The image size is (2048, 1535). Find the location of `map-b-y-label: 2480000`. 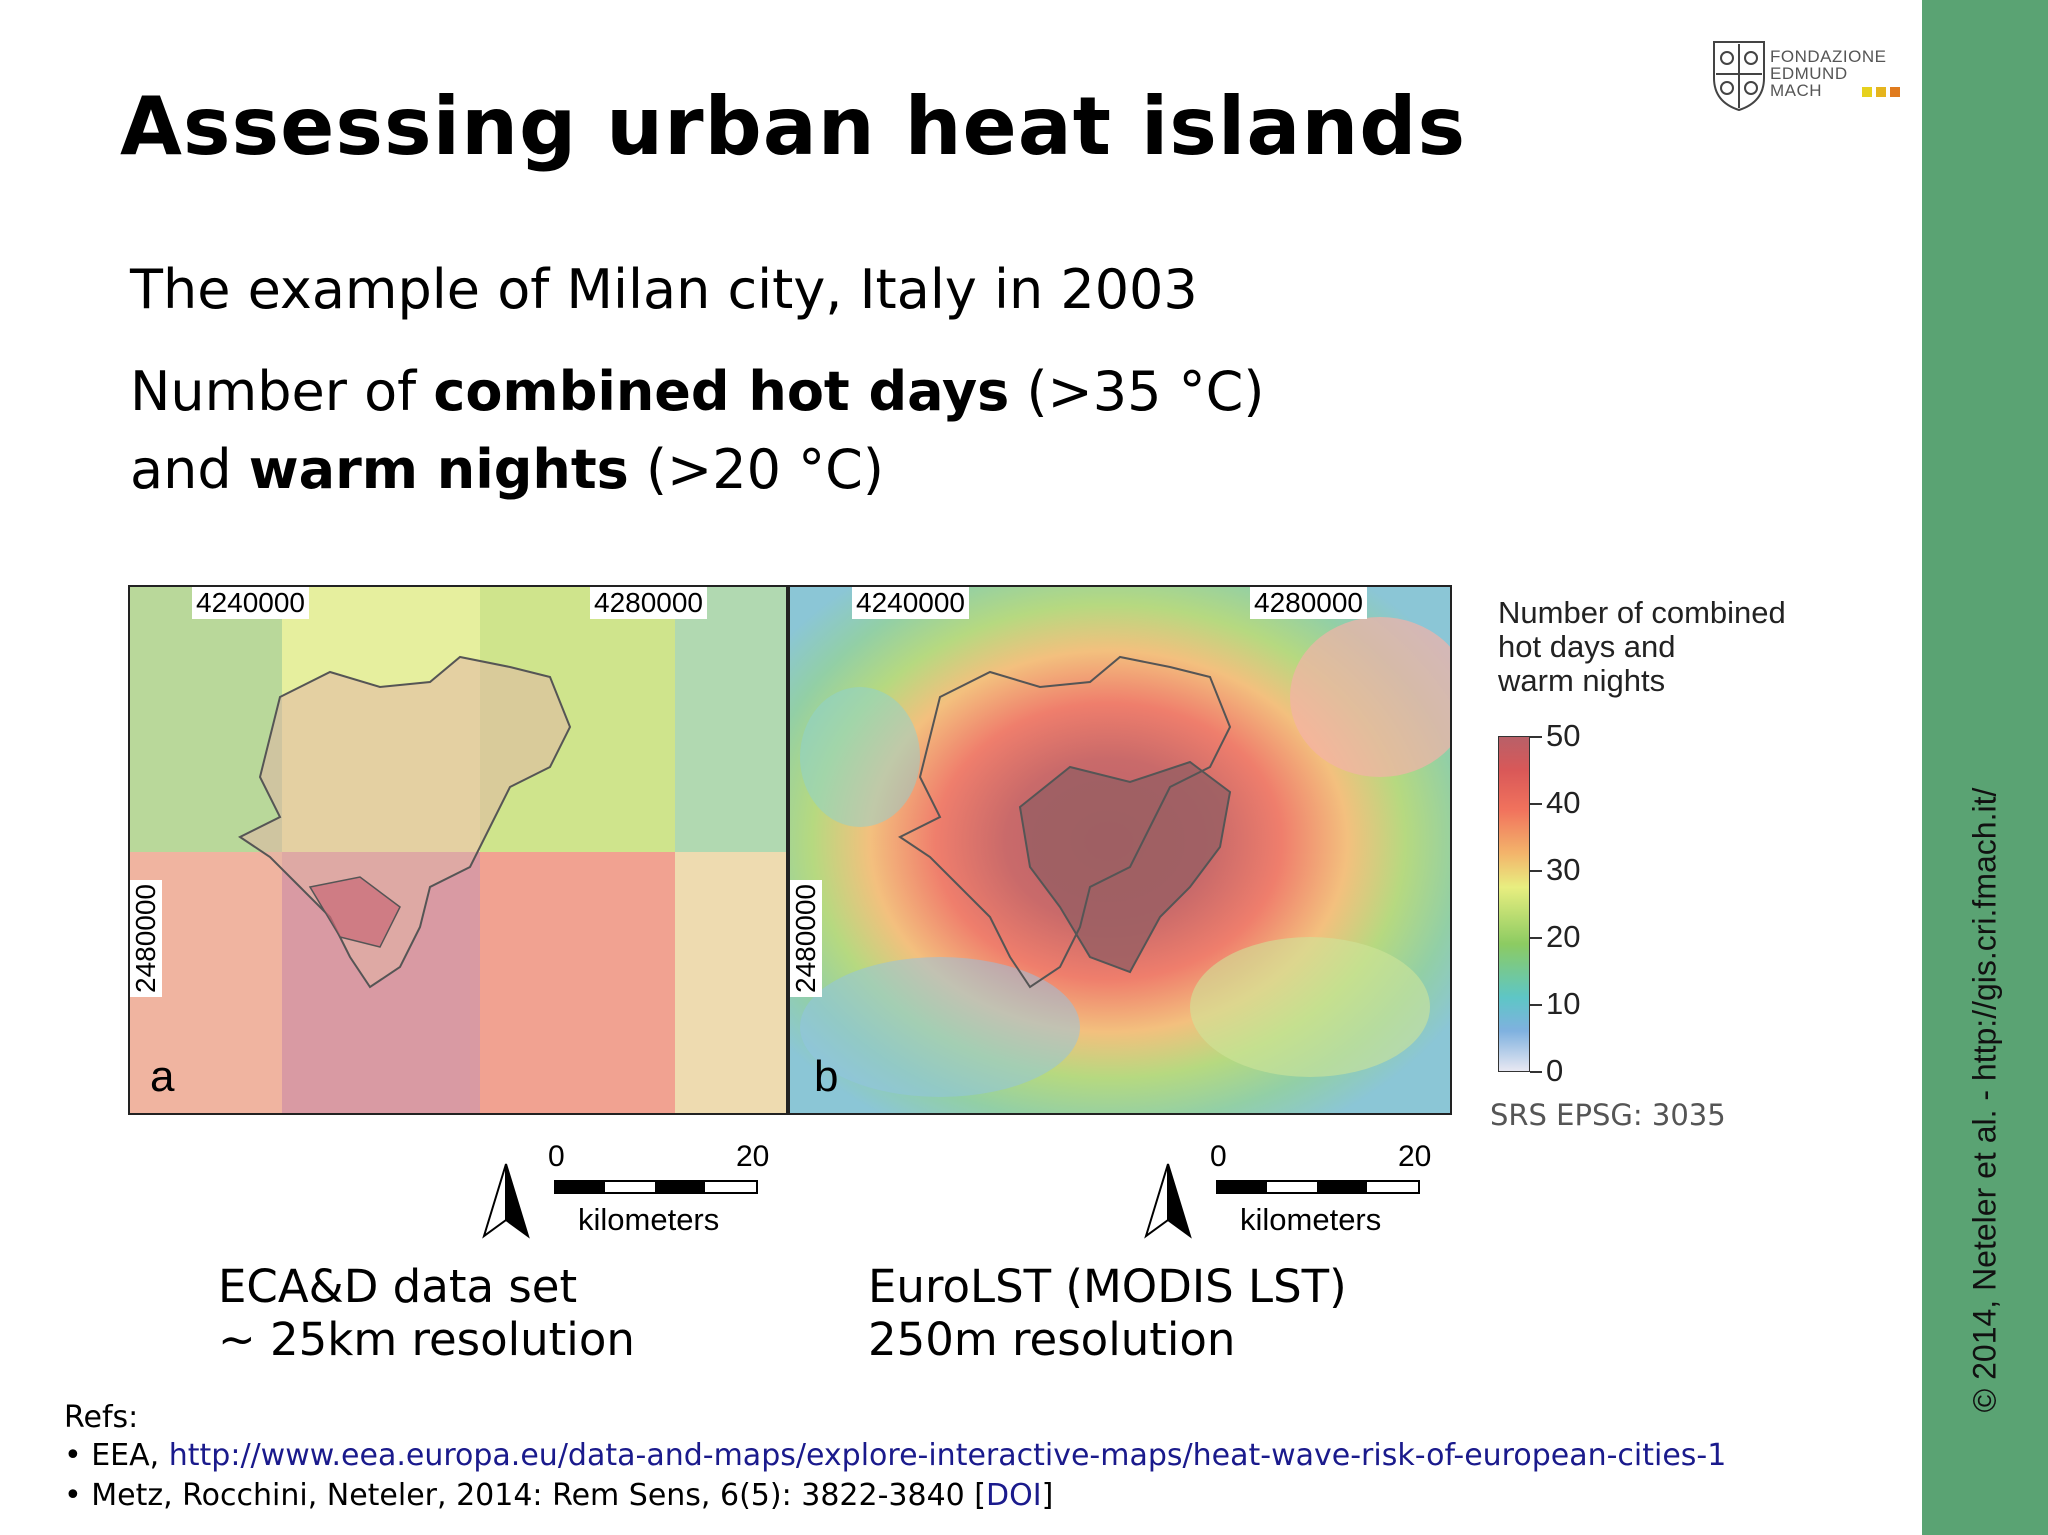

map-b-y-label: 2480000 is located at coordinates (806, 938).